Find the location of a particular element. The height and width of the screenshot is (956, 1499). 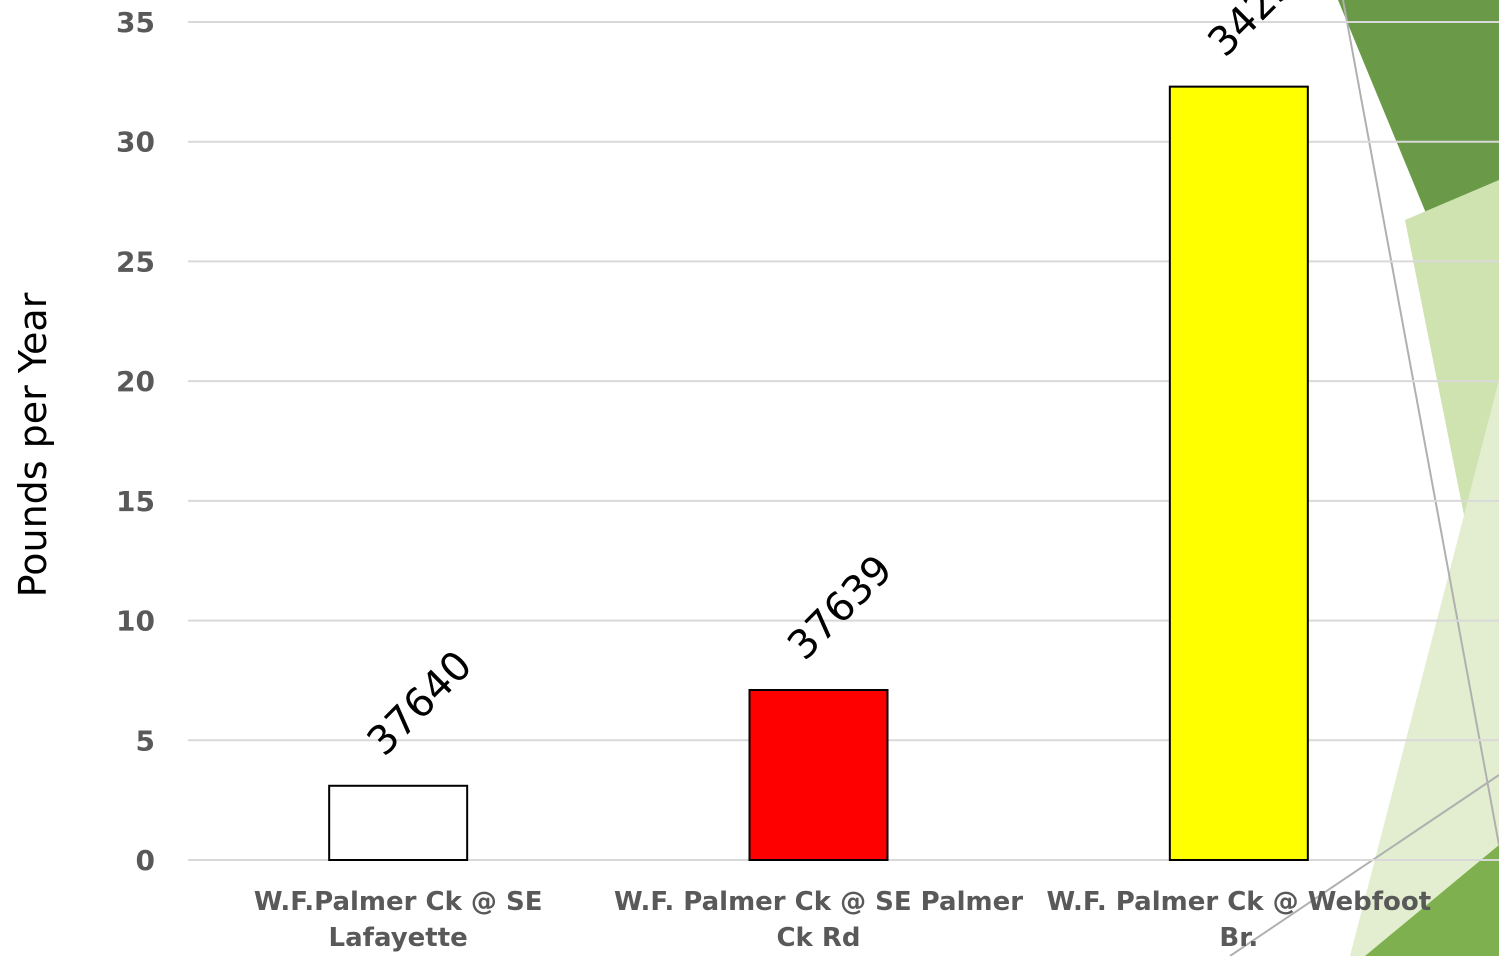

data-label: 3423 is located at coordinates (1251, 33).